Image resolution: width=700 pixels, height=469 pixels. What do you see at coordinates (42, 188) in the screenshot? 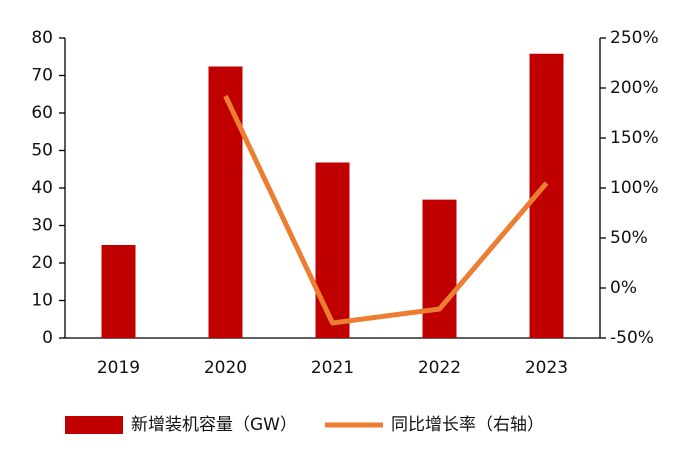
I see `y-tick-label: 40` at bounding box center [42, 188].